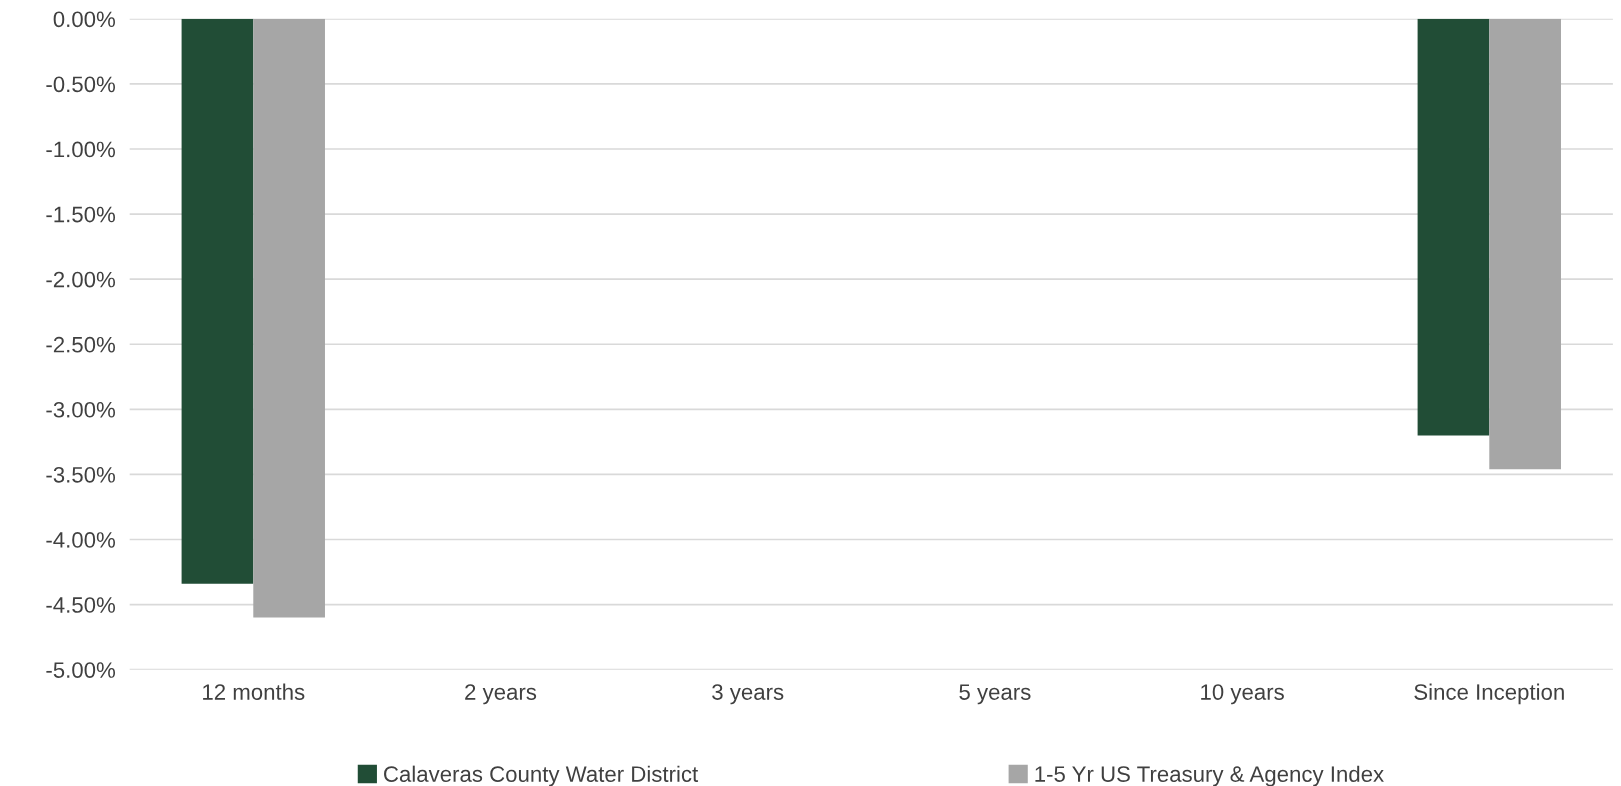 The image size is (1621, 786). Describe the element at coordinates (80, 149) in the screenshot. I see `y-tick-label: -1.00%` at that location.